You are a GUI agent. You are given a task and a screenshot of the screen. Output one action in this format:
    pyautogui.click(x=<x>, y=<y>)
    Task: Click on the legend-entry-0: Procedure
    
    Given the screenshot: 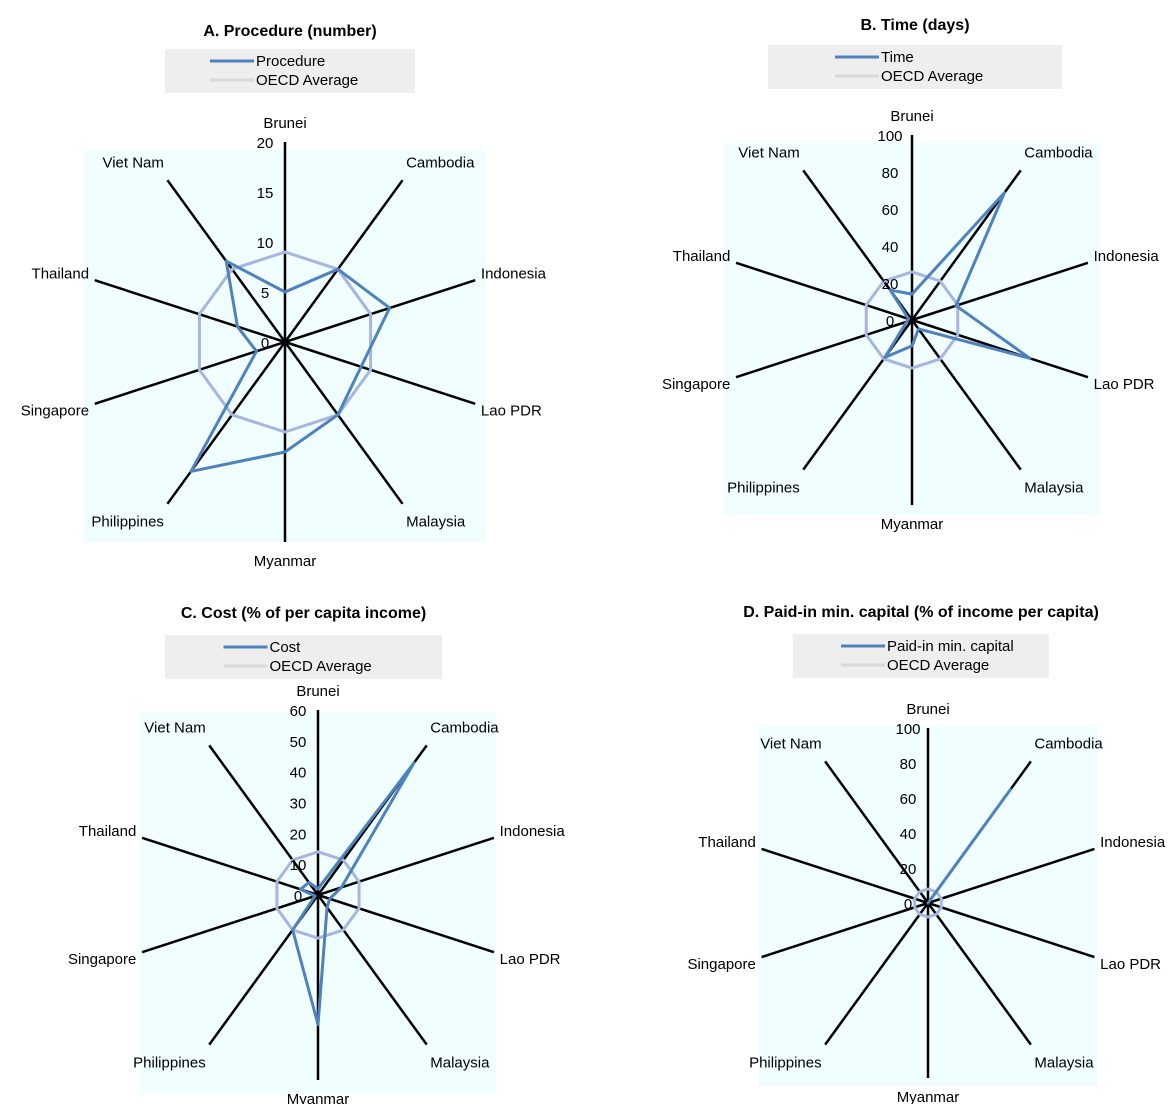 What is the action you would take?
    pyautogui.click(x=290, y=61)
    